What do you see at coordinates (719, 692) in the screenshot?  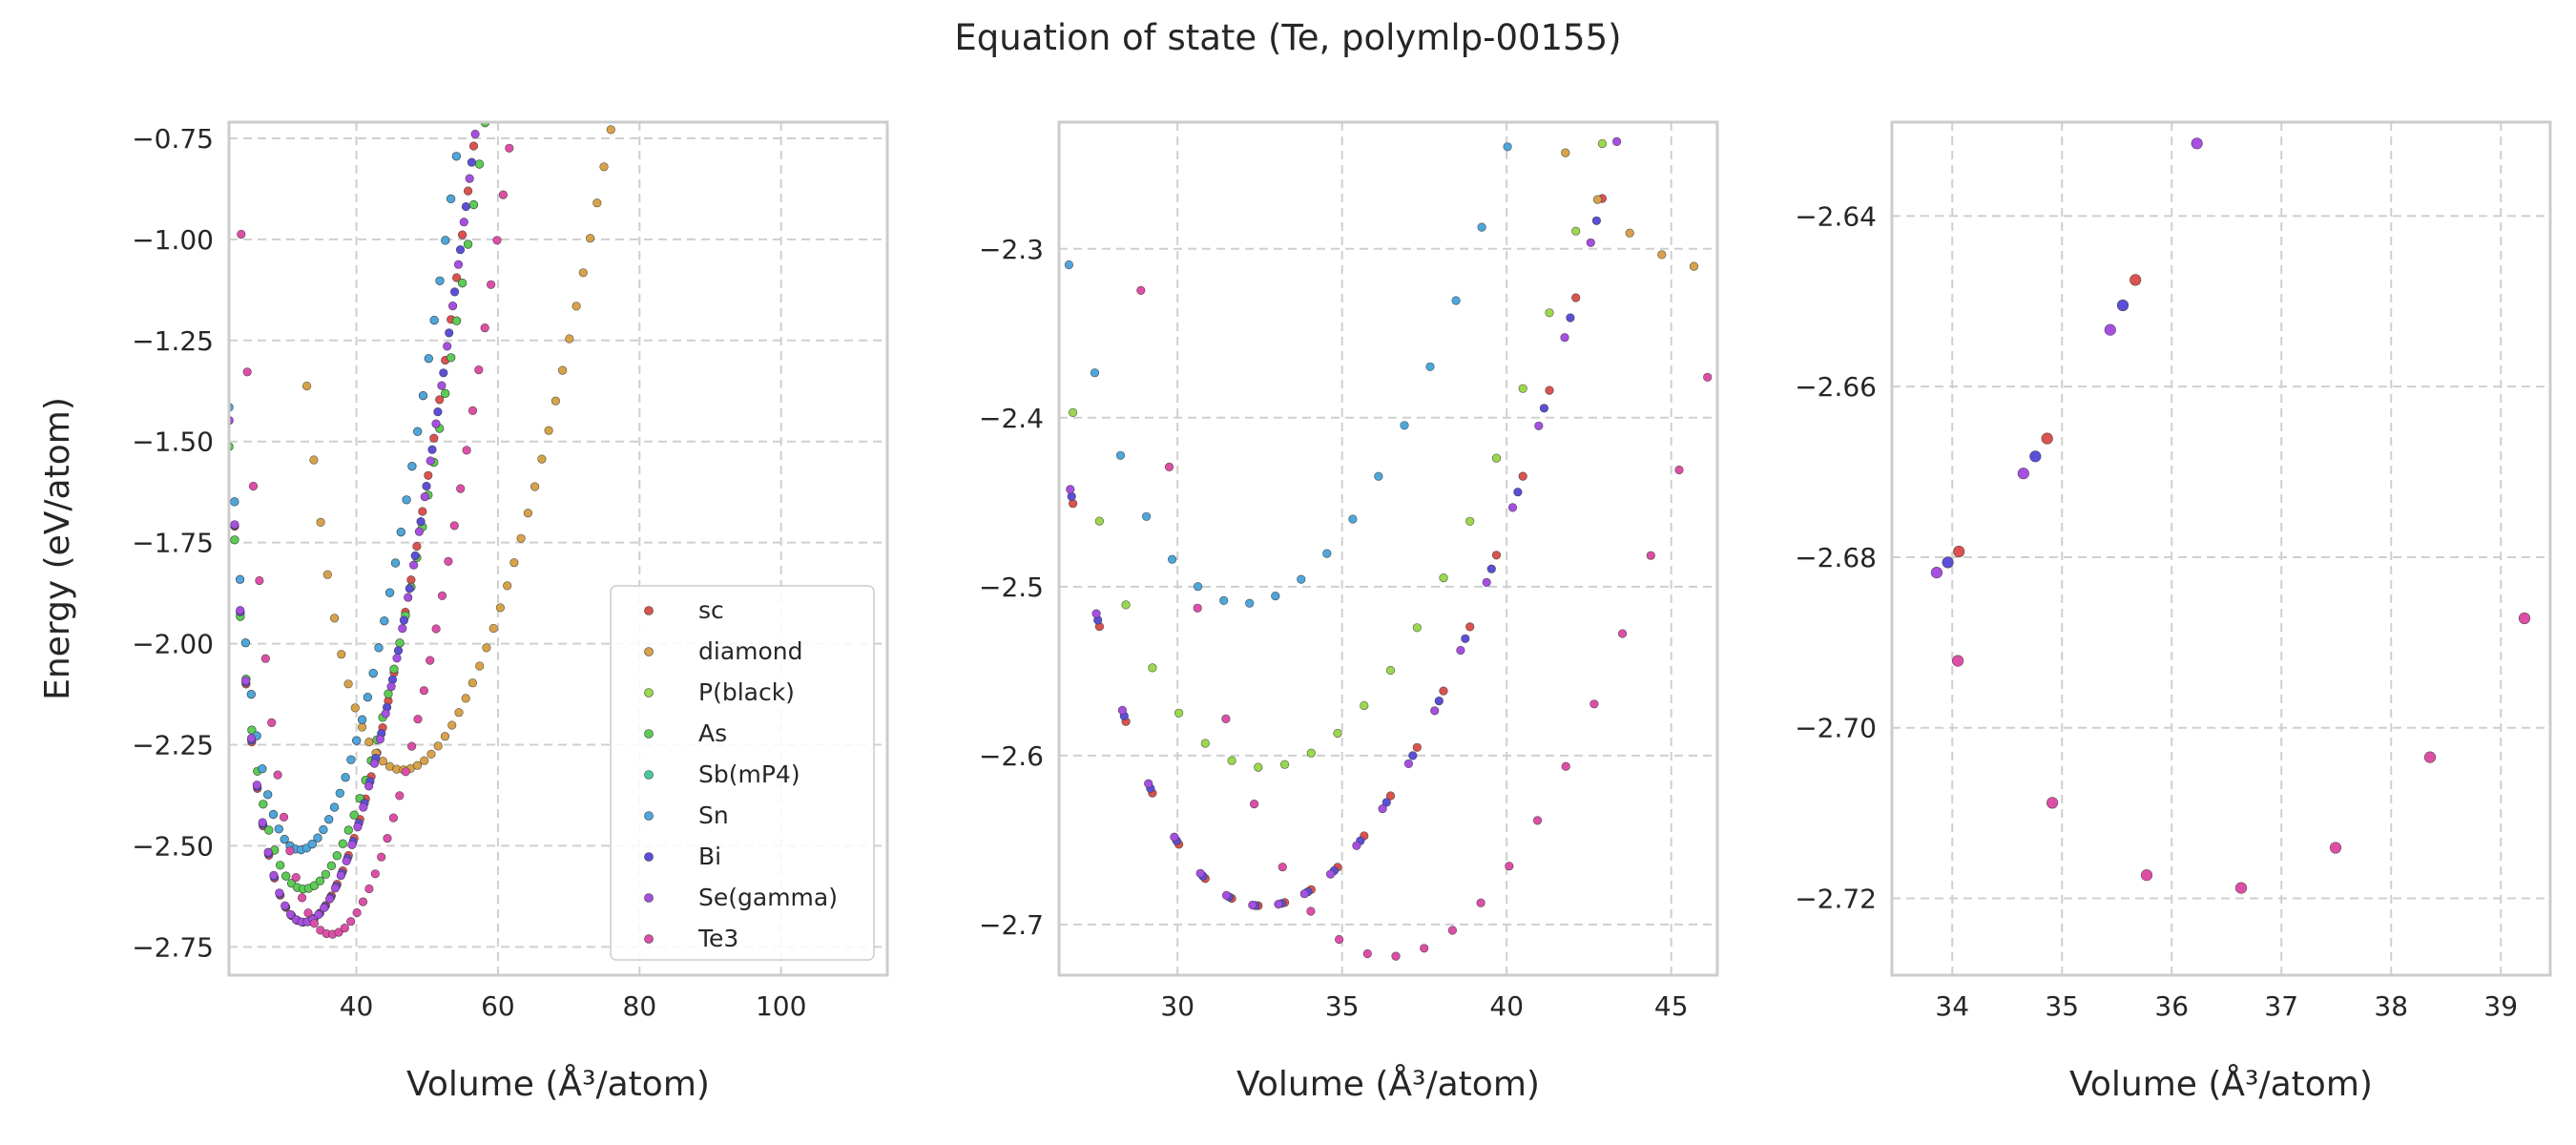 I see `legend-item-p-black: P(black)` at bounding box center [719, 692].